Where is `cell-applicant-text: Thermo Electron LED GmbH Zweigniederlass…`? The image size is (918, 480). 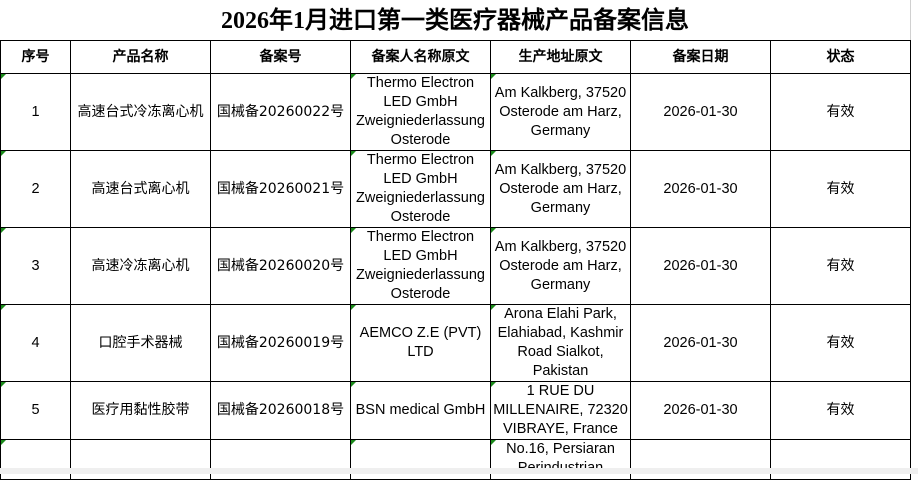 cell-applicant-text: Thermo Electron LED GmbH Zweigniederlass… is located at coordinates (420, 265).